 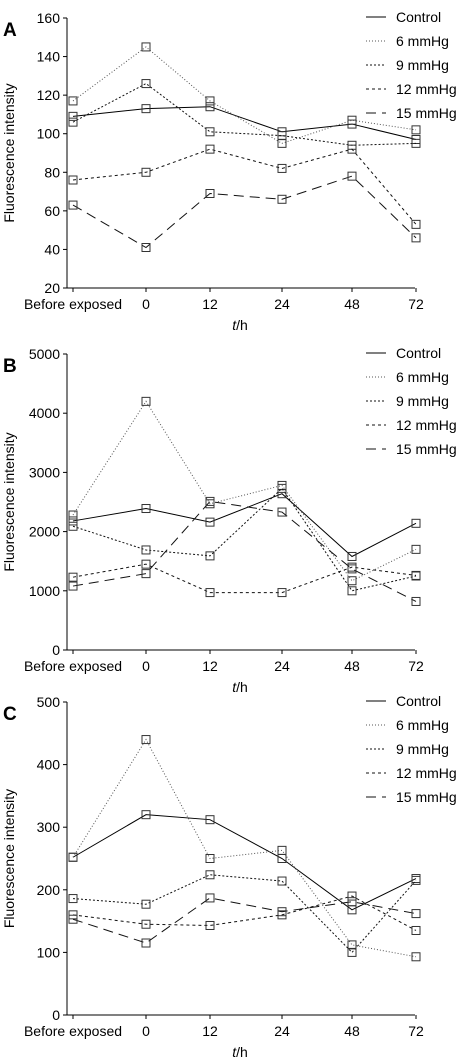 I want to click on y-tick-label: 20, so click(x=52, y=288).